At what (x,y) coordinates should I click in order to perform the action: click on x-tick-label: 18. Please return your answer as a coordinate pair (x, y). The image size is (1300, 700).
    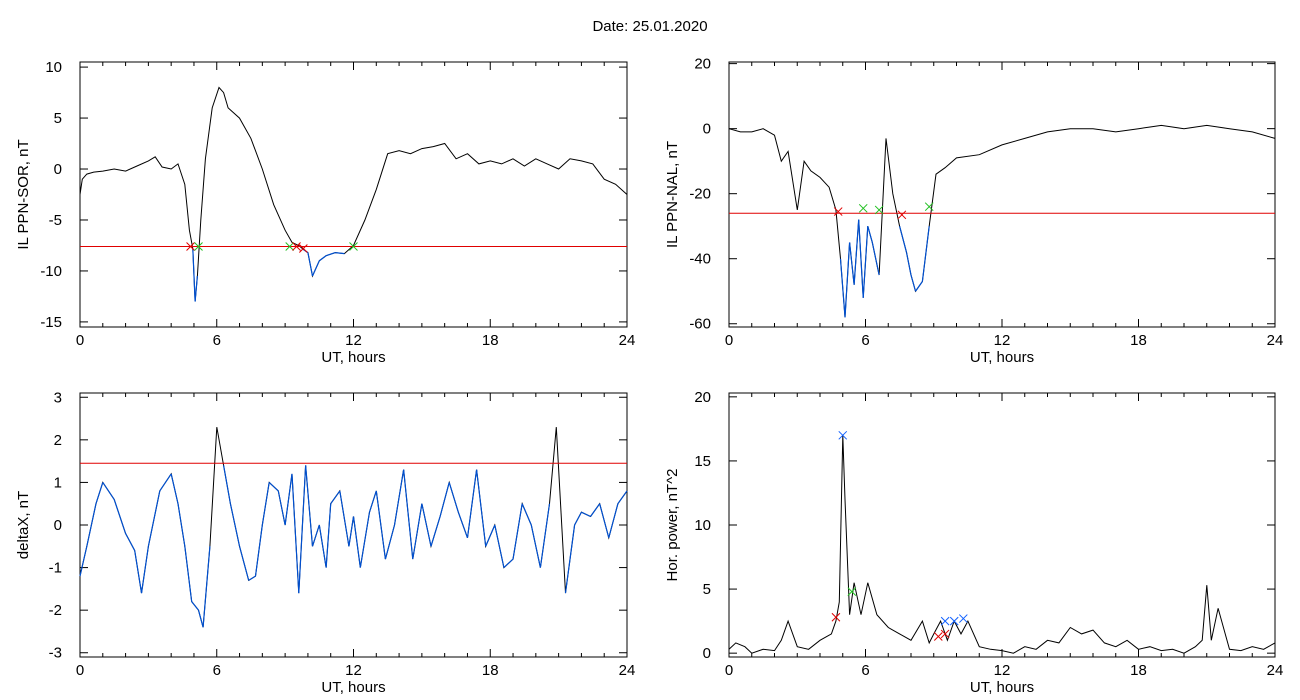
    Looking at the image, I should click on (490, 340).